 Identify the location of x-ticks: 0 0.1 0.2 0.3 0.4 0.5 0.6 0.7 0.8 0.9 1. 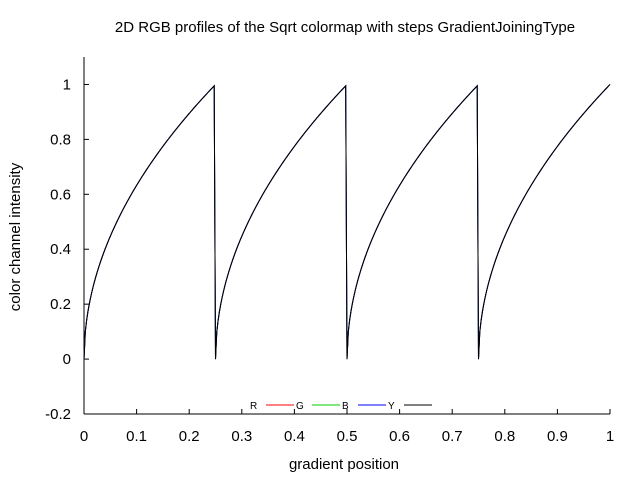
(347, 427).